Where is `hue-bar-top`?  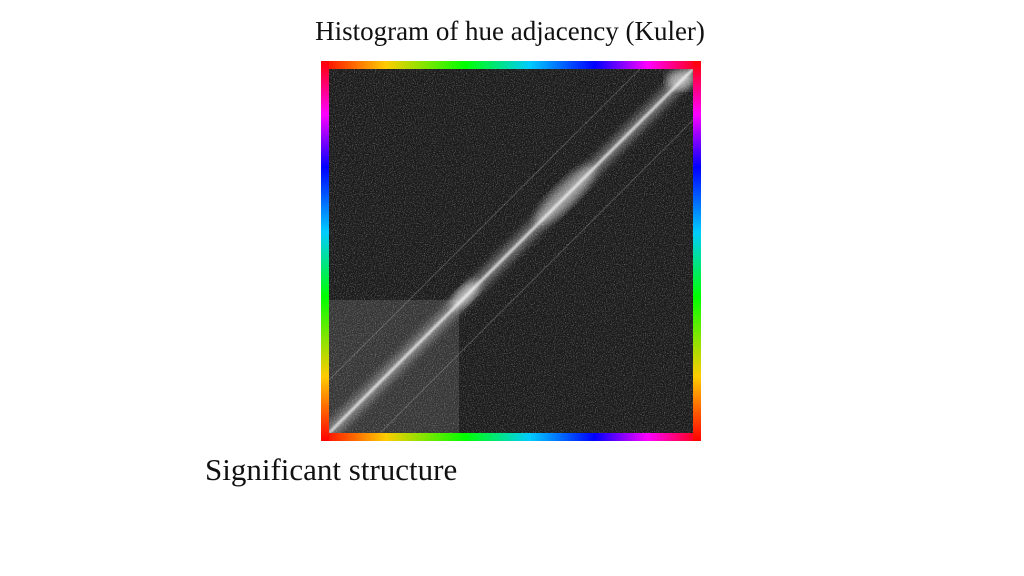
hue-bar-top is located at coordinates (511, 65).